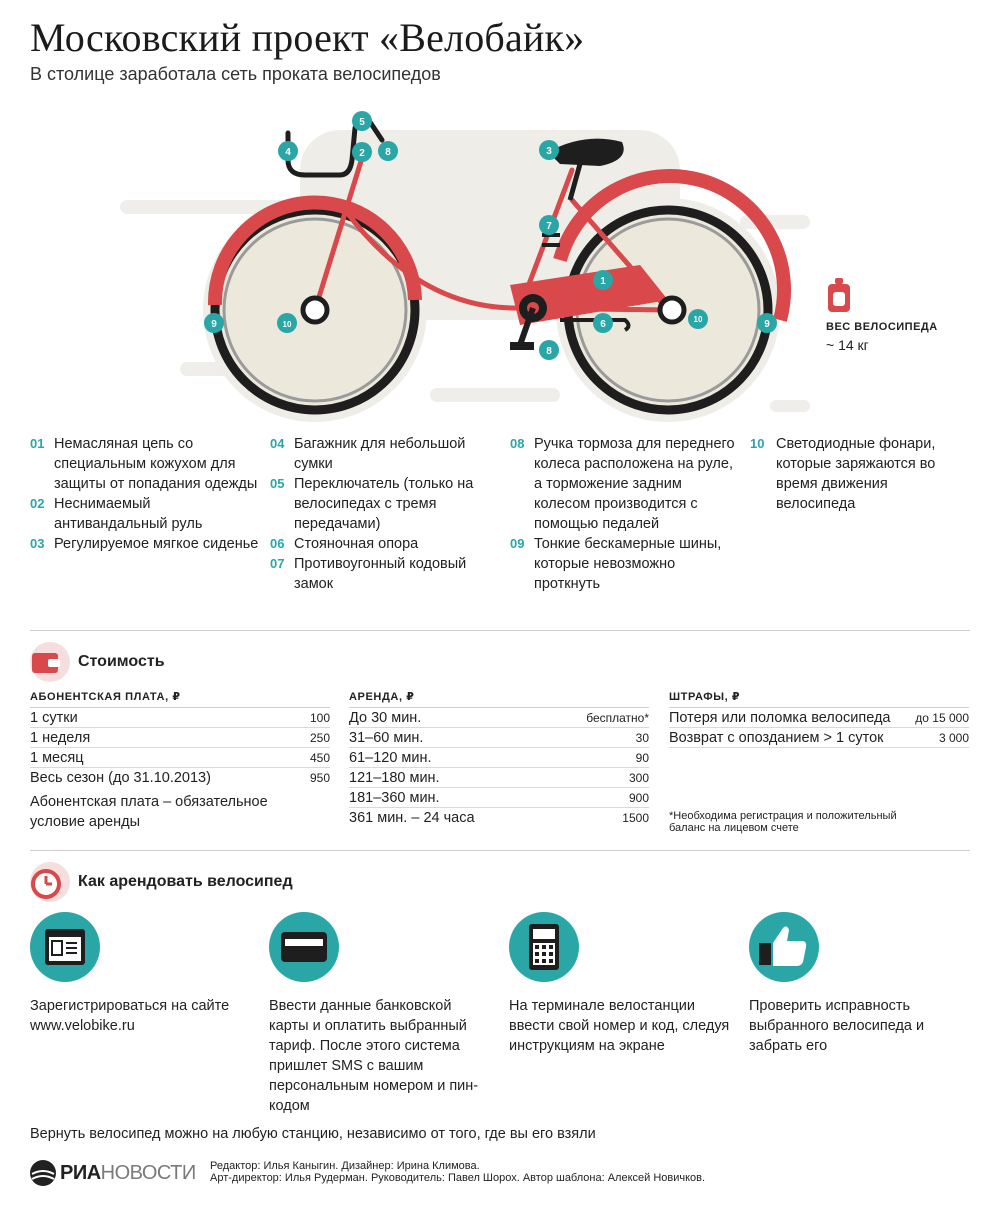 Image resolution: width=998 pixels, height=1210 pixels. I want to click on feature-item: 02 Неснимаемый антивандальный руль, so click(145, 514).